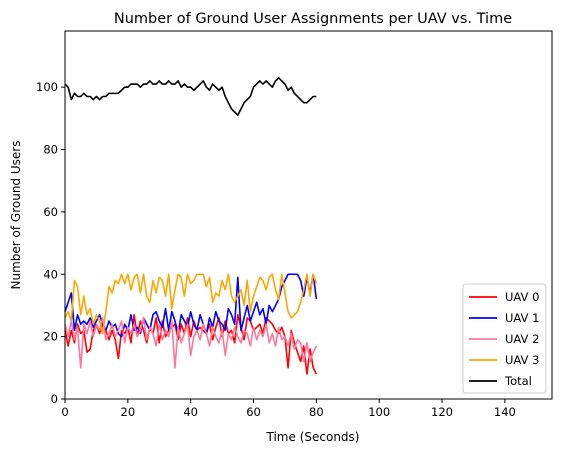  Describe the element at coordinates (379, 412) in the screenshot. I see `x-tick-label: 100` at that location.